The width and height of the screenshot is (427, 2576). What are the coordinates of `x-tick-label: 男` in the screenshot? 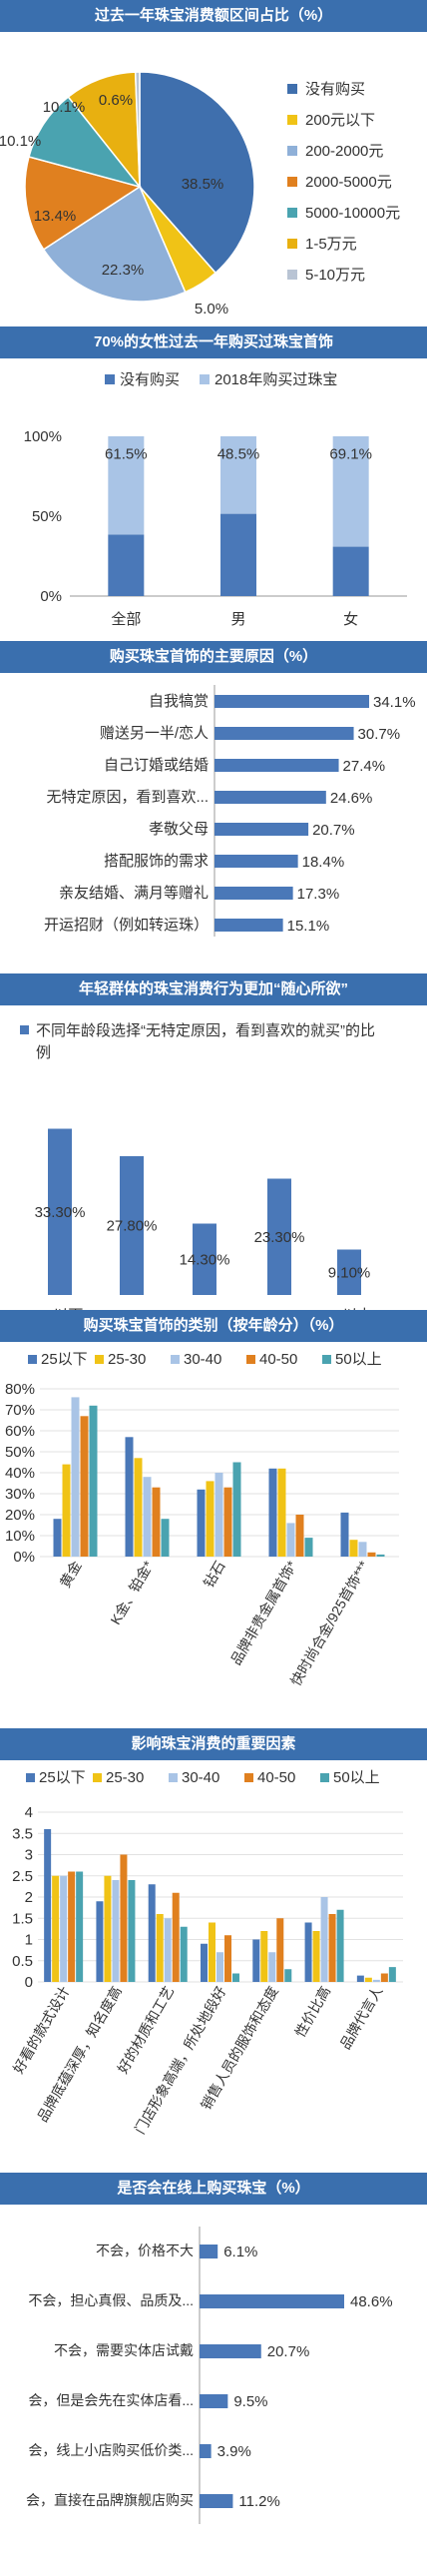 It's located at (237, 619).